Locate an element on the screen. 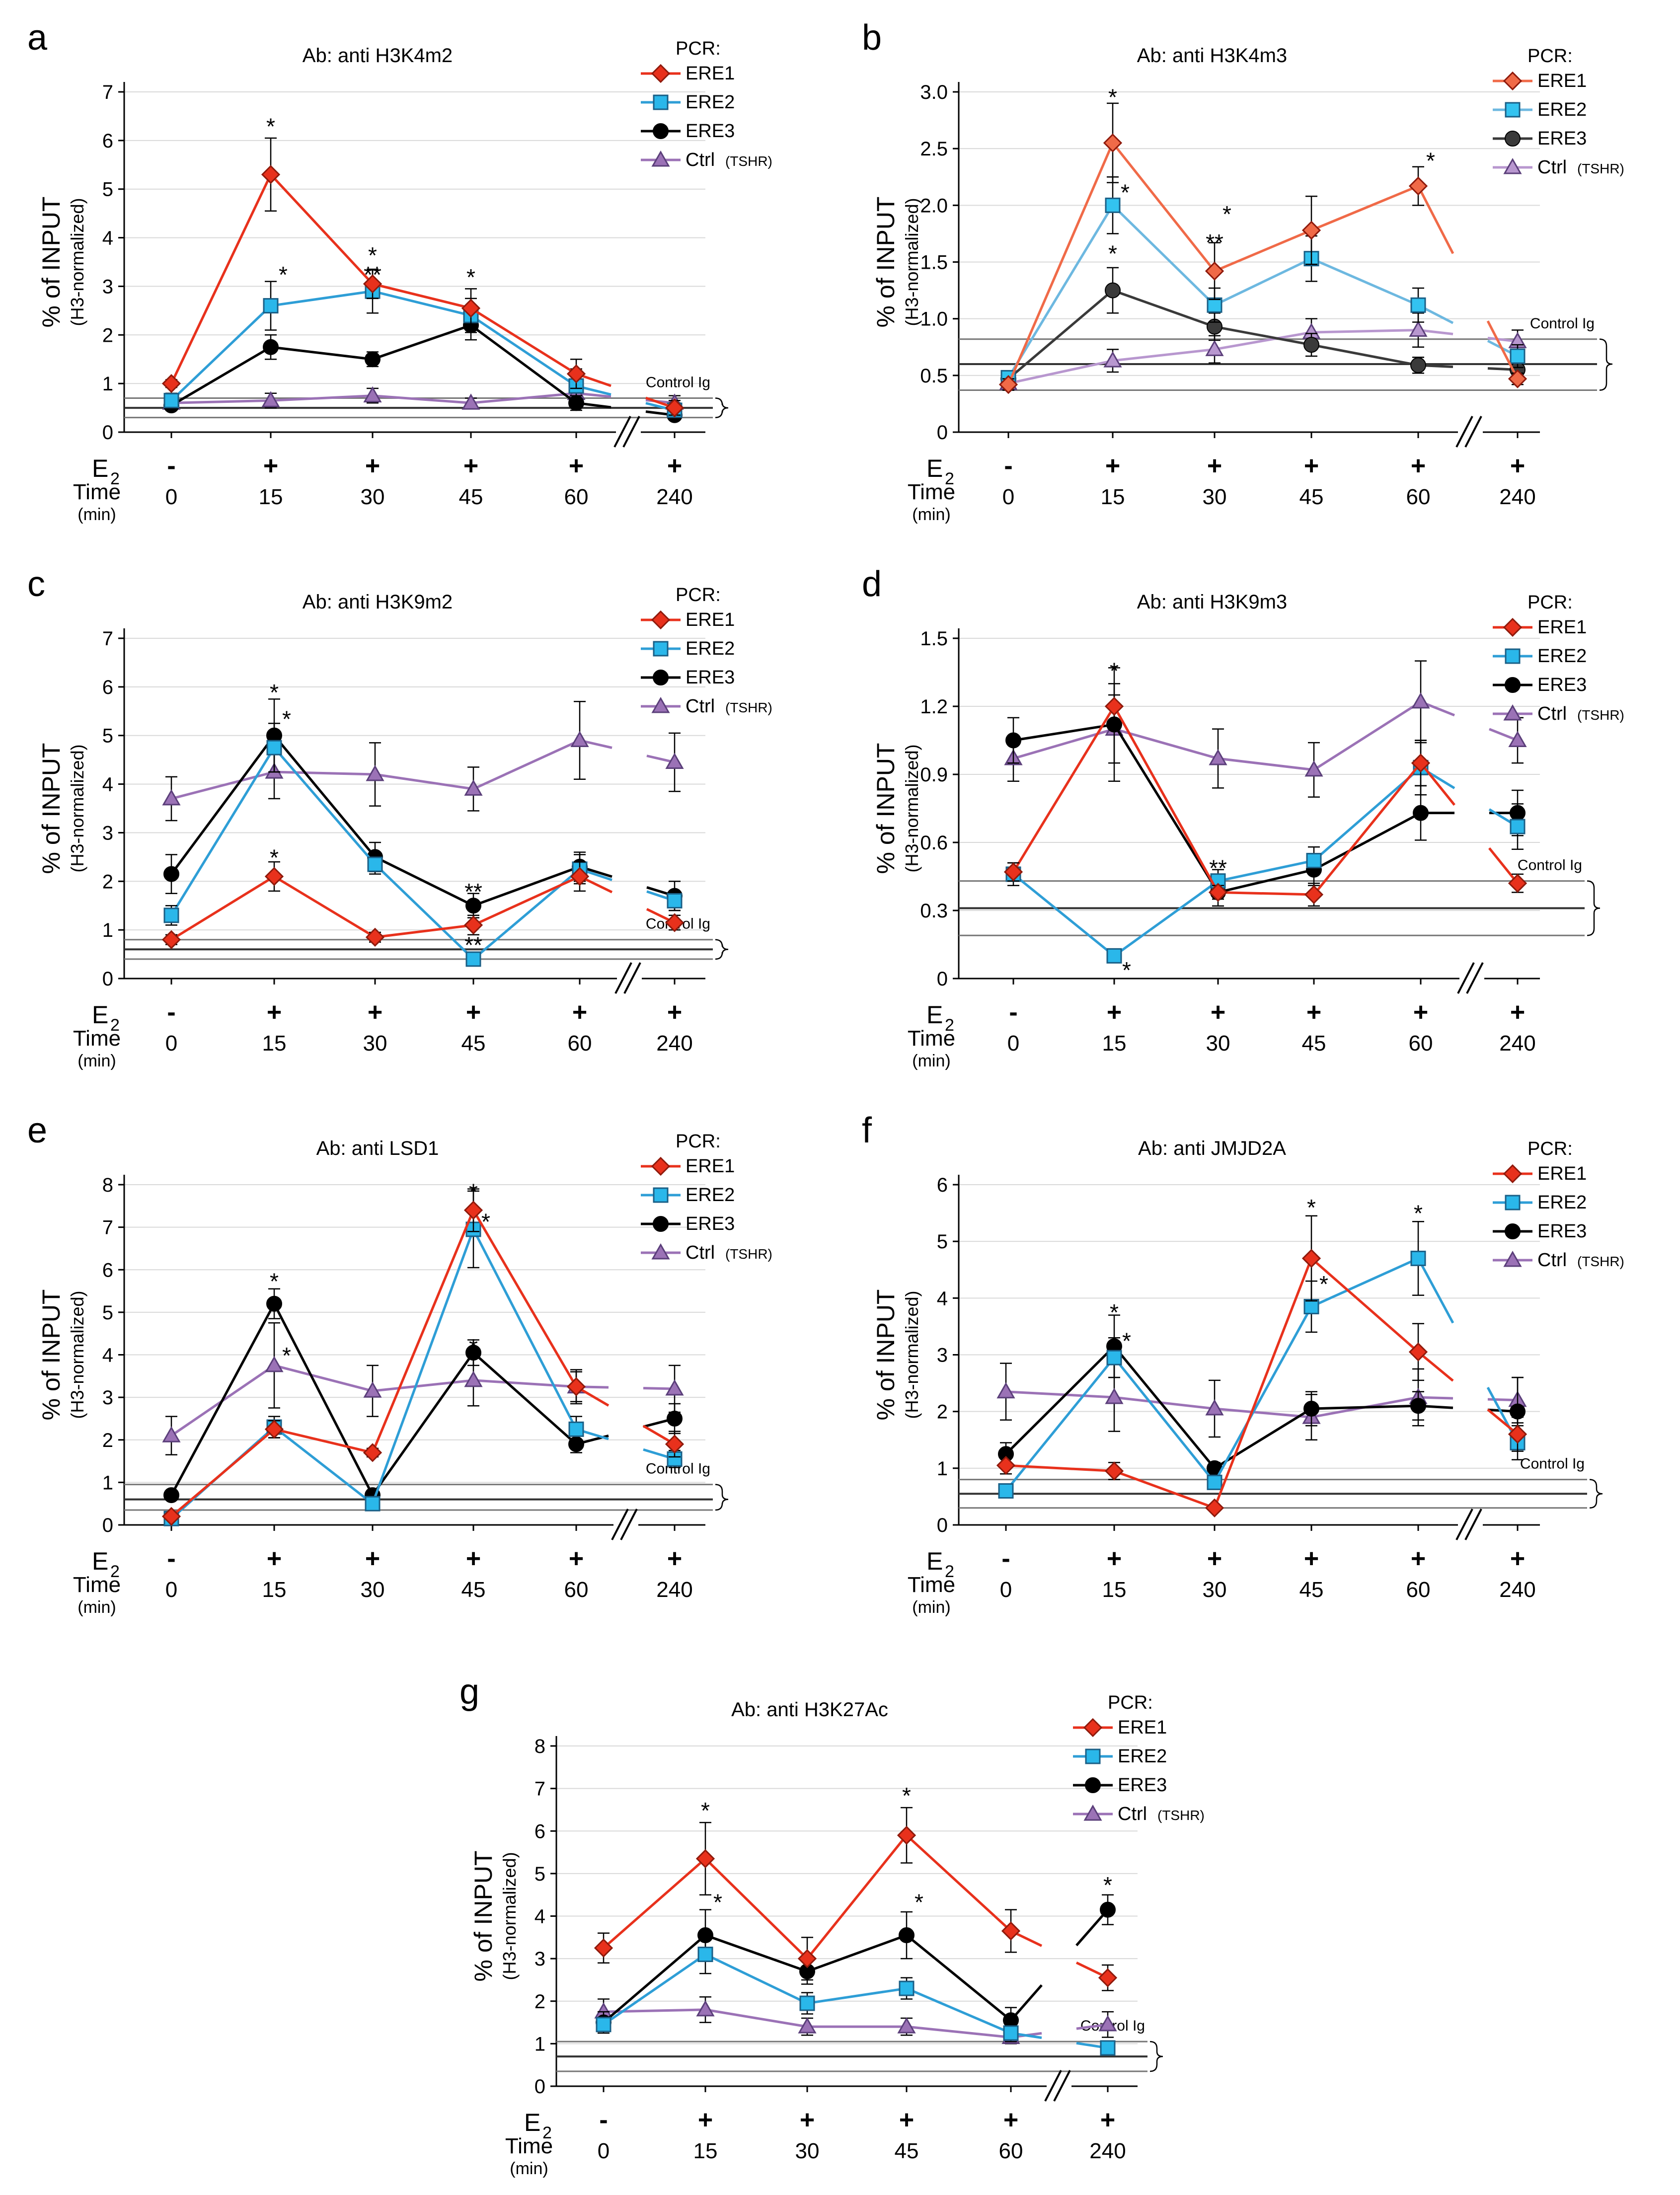  time-tick-label: 240 is located at coordinates (1107, 2151).